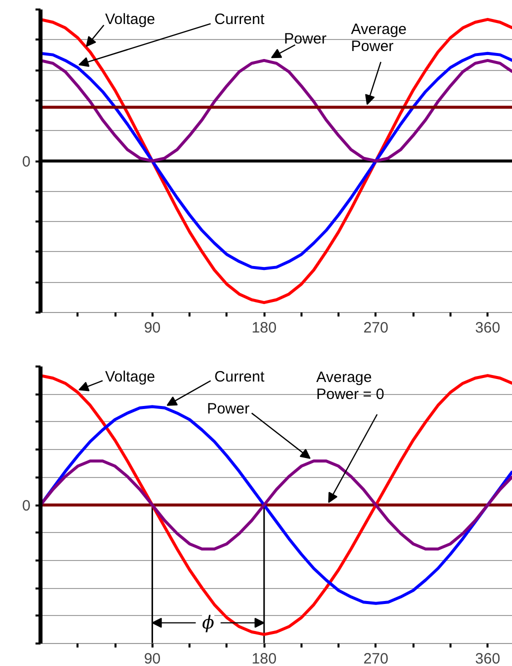 This screenshot has width=512, height=666. Describe the element at coordinates (305, 39) in the screenshot. I see `series-label: Power` at that location.